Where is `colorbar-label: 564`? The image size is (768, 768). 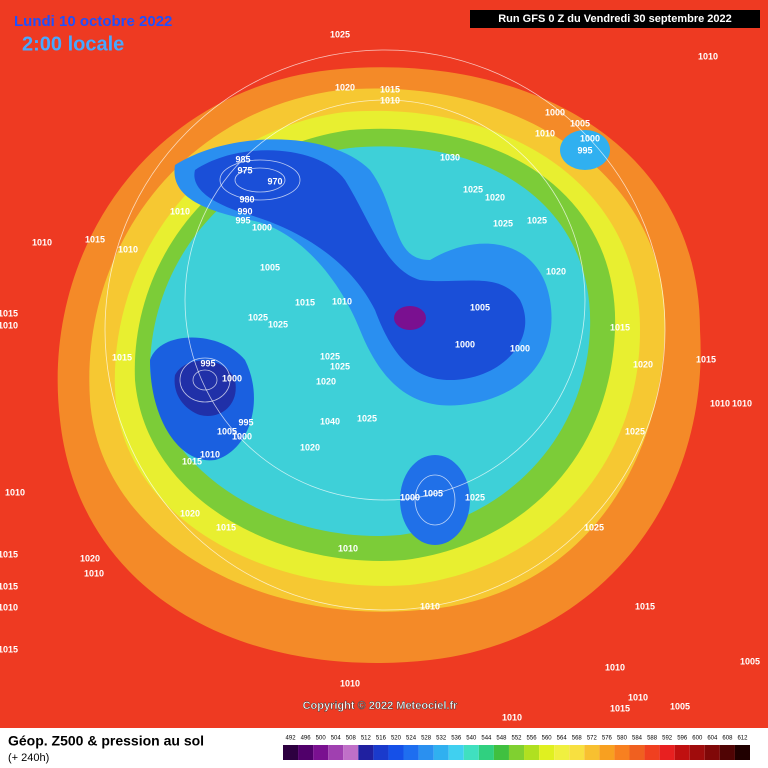
colorbar-label: 564 is located at coordinates (562, 739).